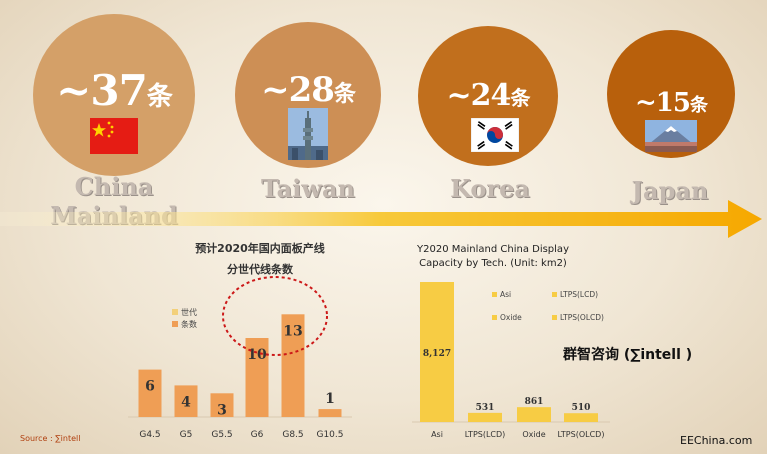  What do you see at coordinates (493, 249) in the screenshot?
I see `right-chart-title-line1: Y2020 Mainland China Display` at bounding box center [493, 249].